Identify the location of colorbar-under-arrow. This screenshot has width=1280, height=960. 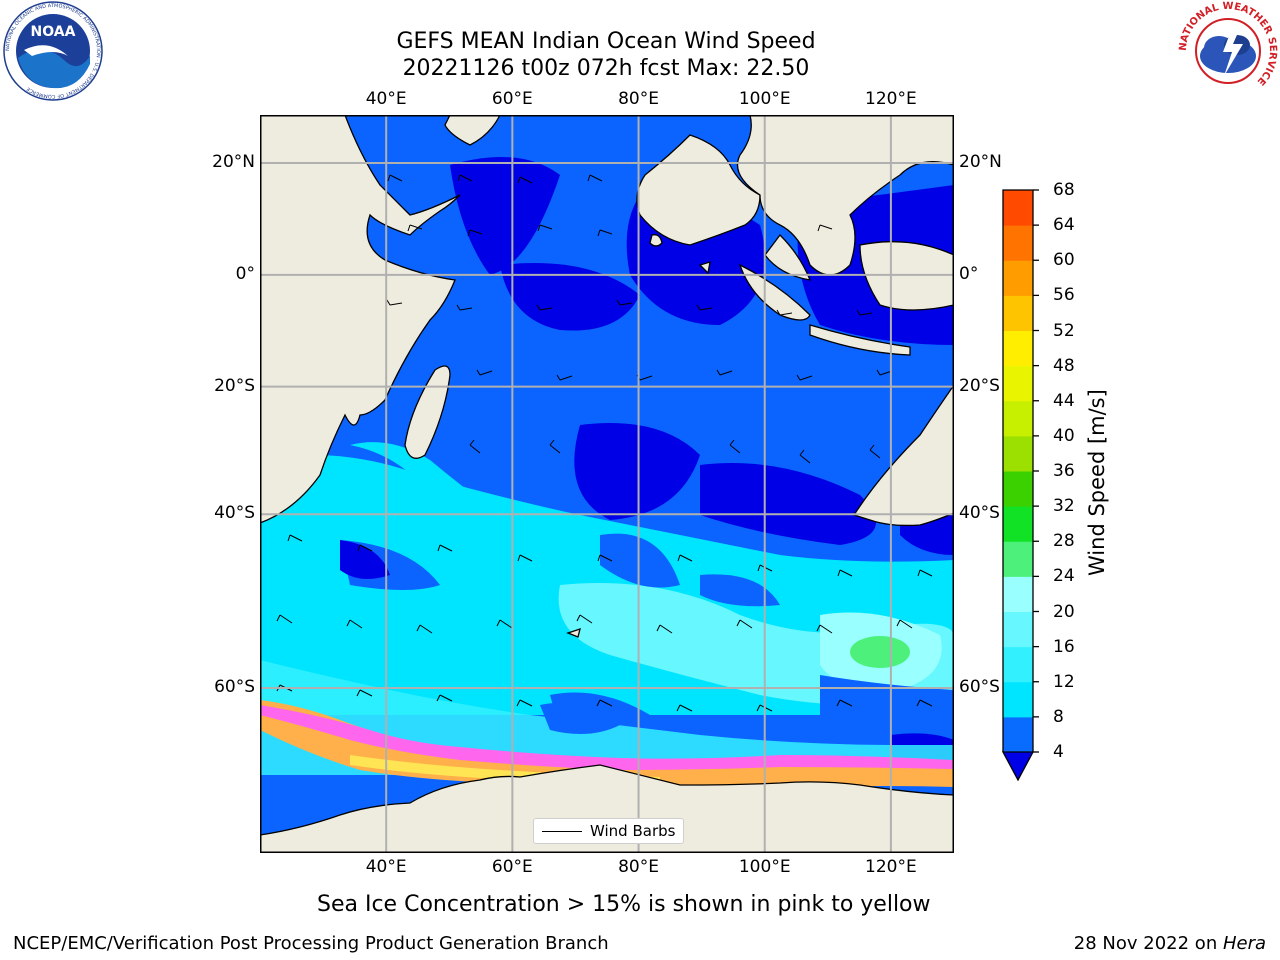
(1018, 766).